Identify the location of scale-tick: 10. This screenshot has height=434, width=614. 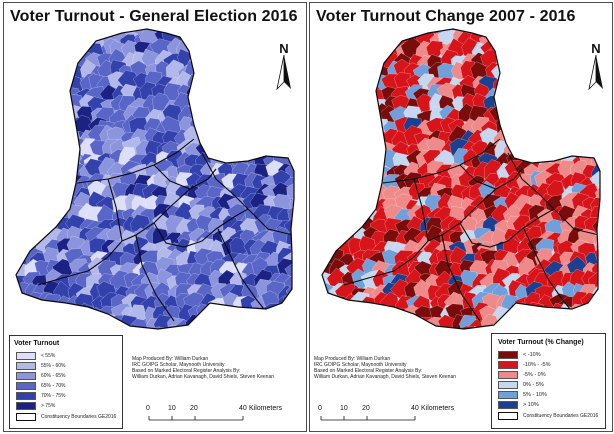
(172, 408).